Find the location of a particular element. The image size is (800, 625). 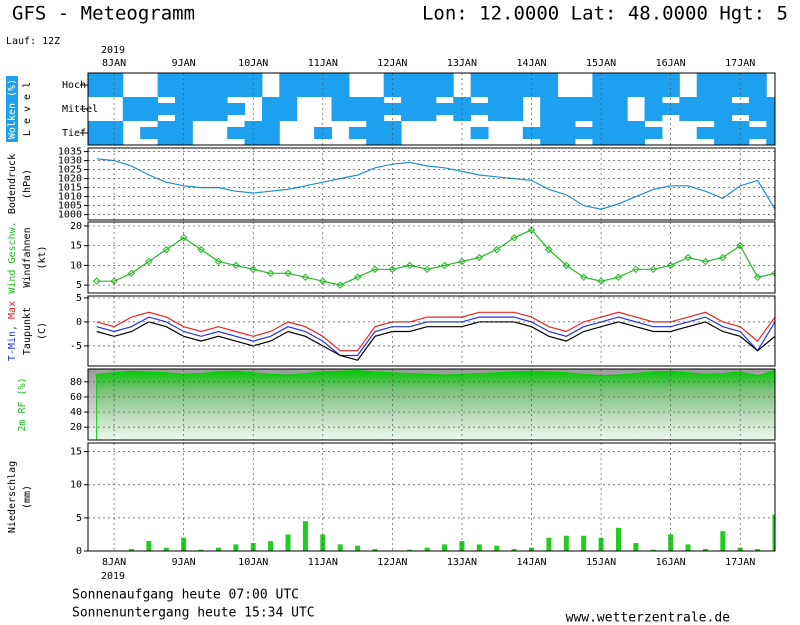

y-axis-label-part: (C) is located at coordinates (42, 331).